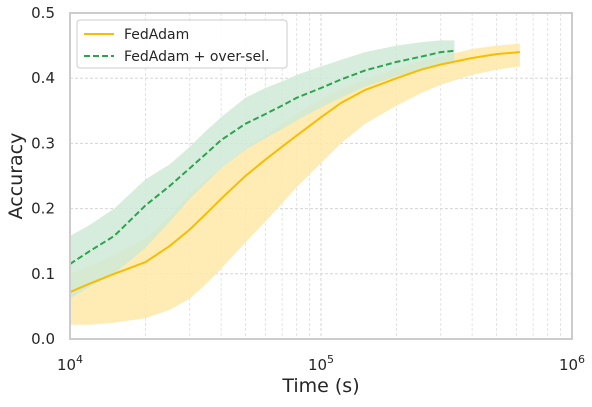 This screenshot has width=592, height=407. I want to click on x-axis-ticks: 10⁴ 10⁵ 10⁶, so click(321, 363).